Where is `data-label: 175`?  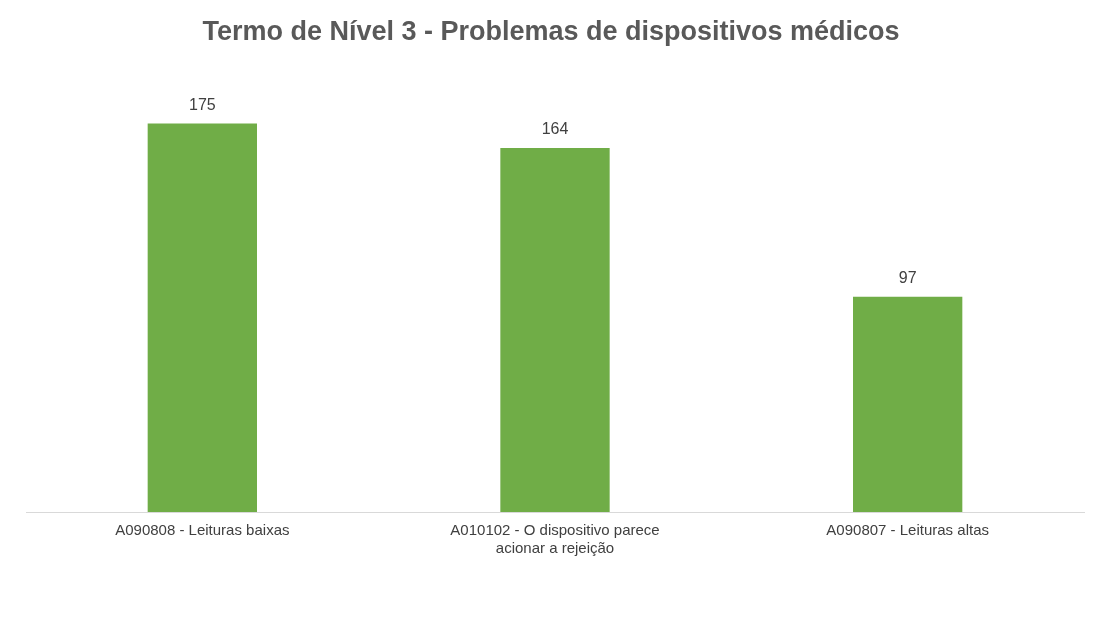 data-label: 175 is located at coordinates (202, 104).